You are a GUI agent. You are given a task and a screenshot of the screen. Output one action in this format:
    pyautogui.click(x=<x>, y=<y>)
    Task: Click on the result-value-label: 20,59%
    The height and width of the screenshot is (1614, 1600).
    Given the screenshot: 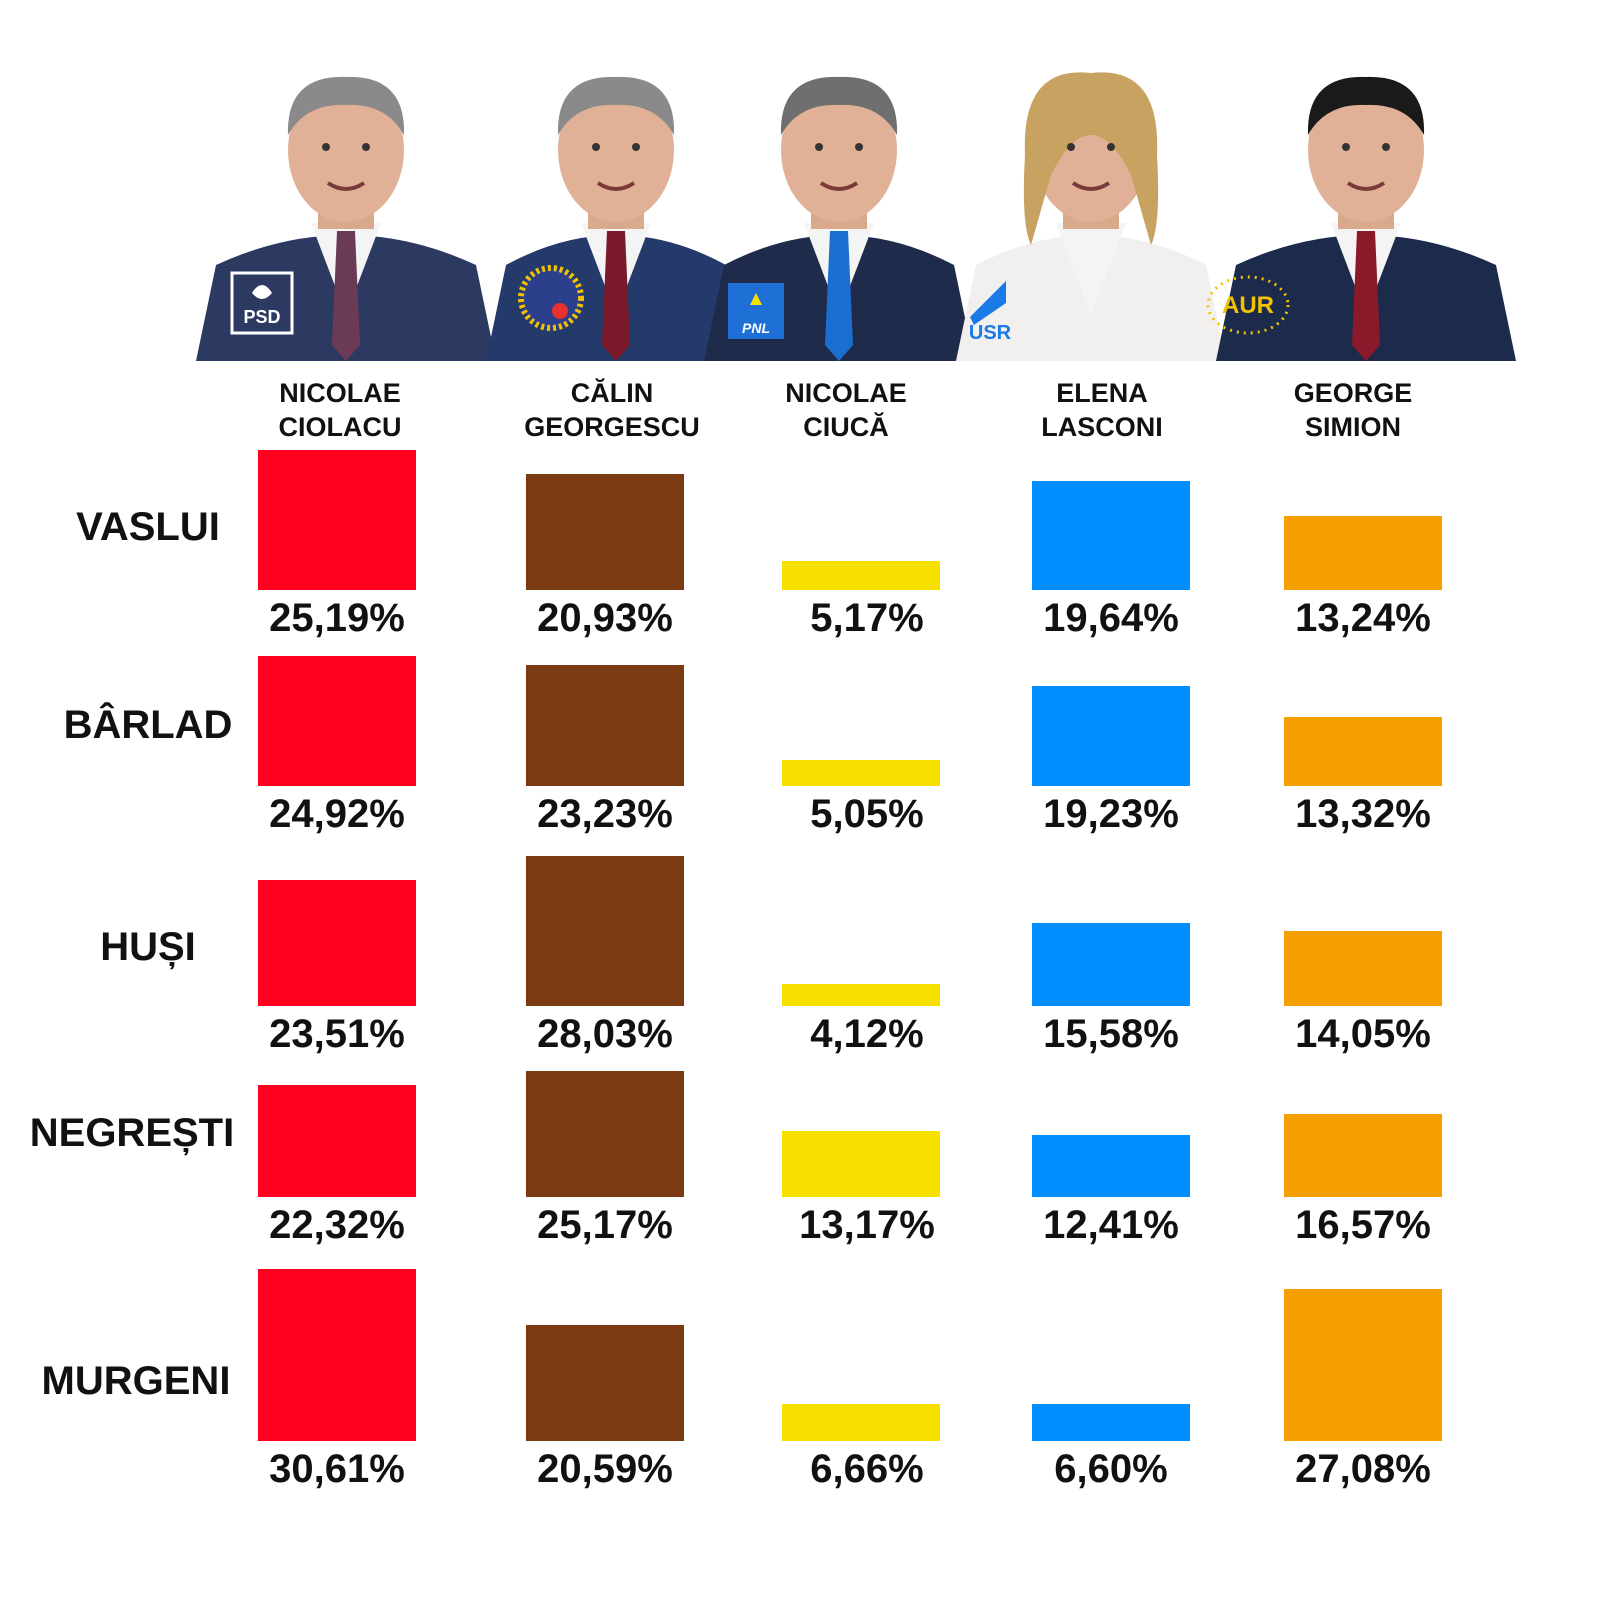 What is the action you would take?
    pyautogui.click(x=605, y=1469)
    